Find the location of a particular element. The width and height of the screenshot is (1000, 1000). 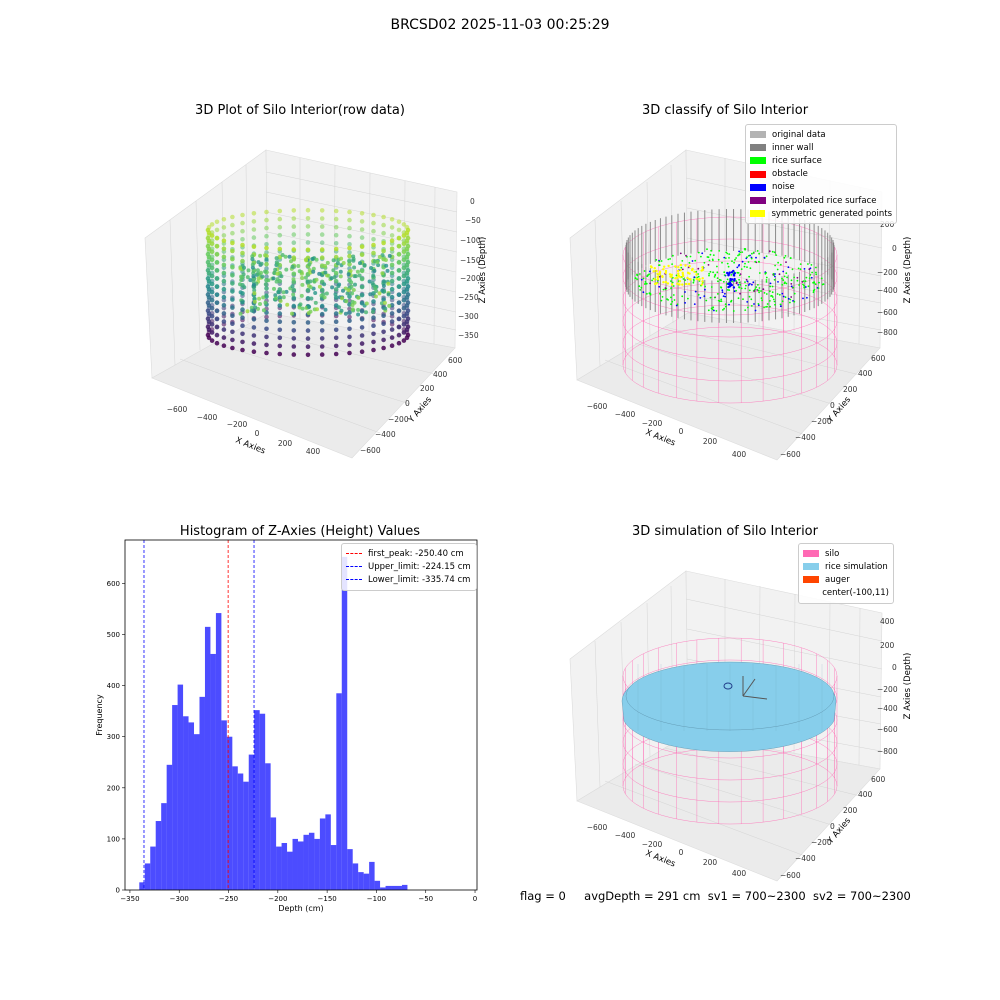

histogram-xtick-label: 0 is located at coordinates (475, 899).